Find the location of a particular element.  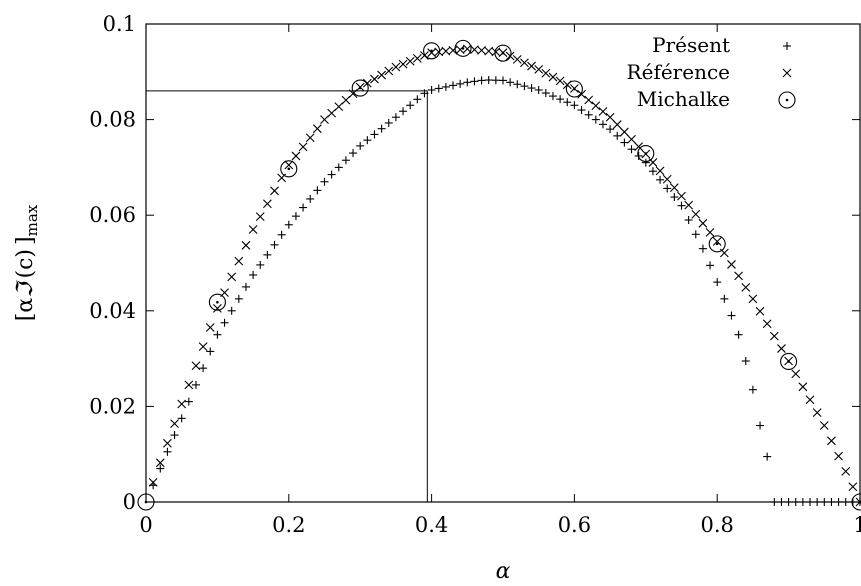

series-reference-point-39-d2 is located at coordinates (431, 53).